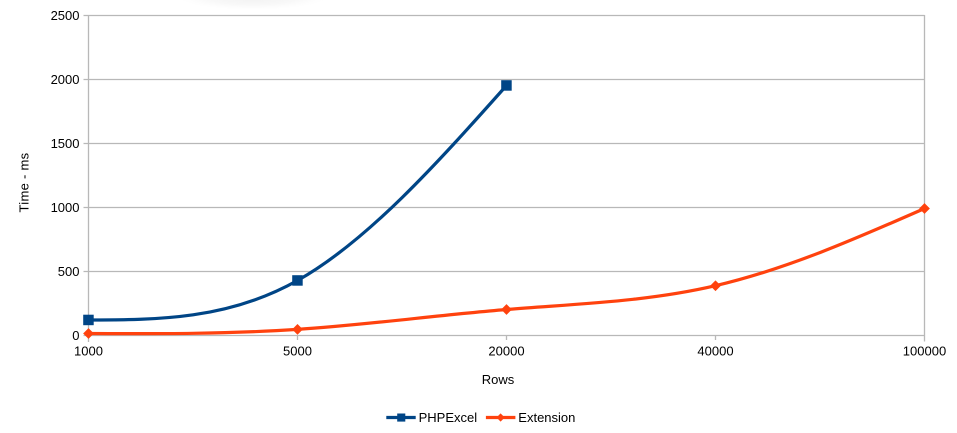 The height and width of the screenshot is (433, 957). Describe the element at coordinates (75, 335) in the screenshot. I see `svg-text: 0` at that location.